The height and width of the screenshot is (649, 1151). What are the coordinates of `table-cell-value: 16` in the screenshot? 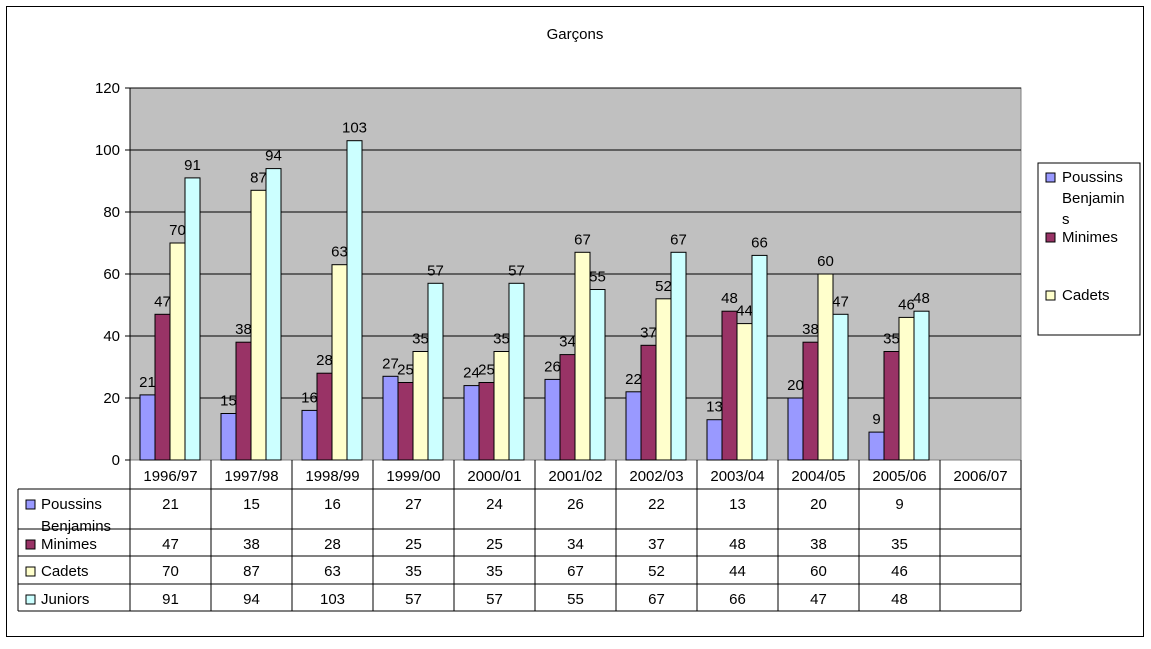 It's located at (332, 504).